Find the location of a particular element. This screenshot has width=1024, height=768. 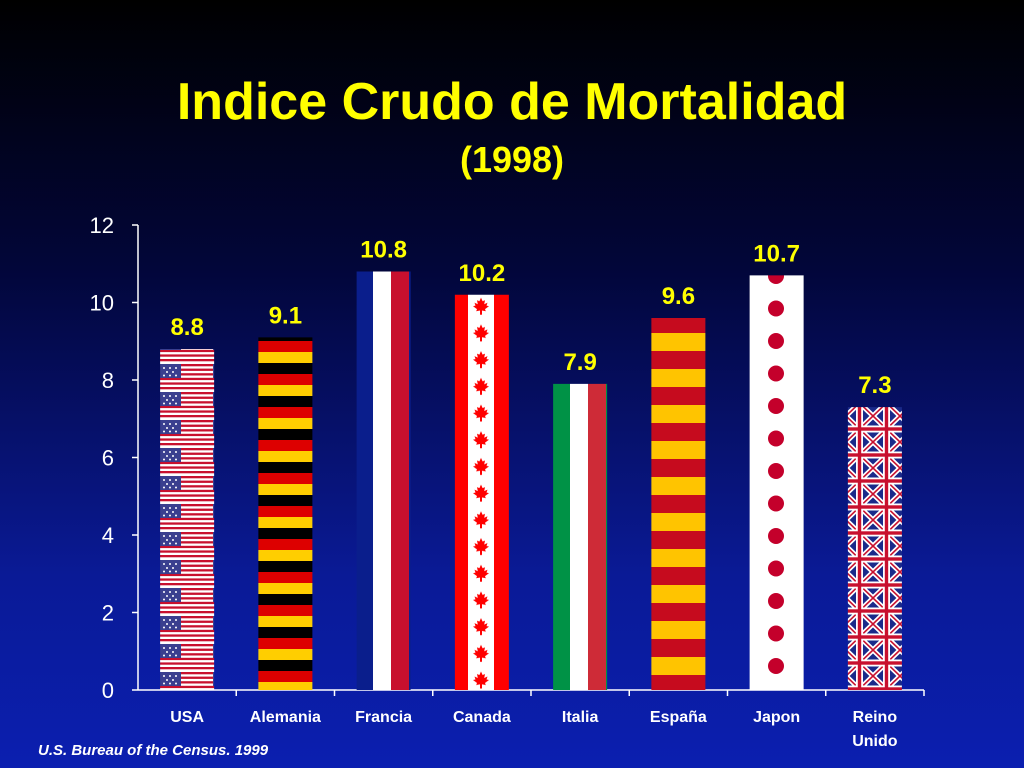

y-tick-label: 6 is located at coordinates (108, 458).